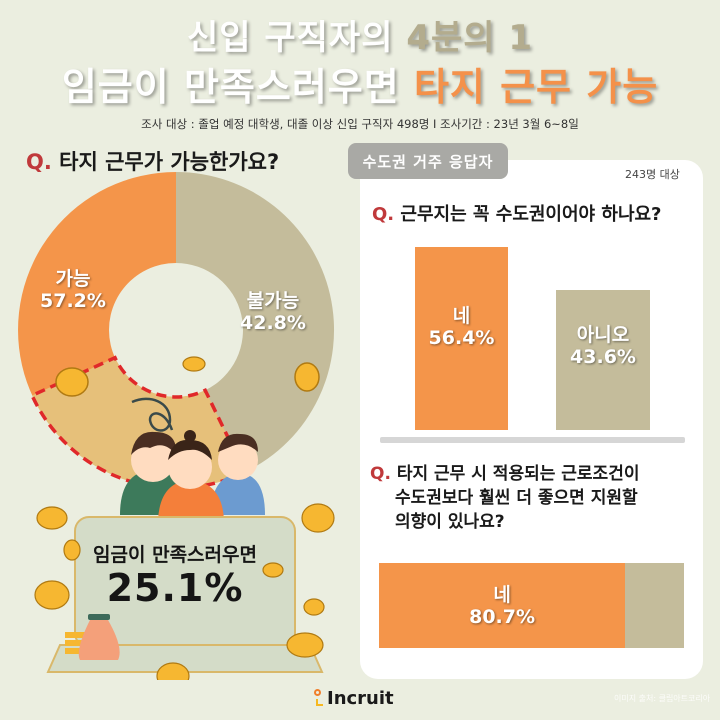 The height and width of the screenshot is (720, 720). I want to click on donut-label-impossible: 불가능 42.8%, so click(273, 312).